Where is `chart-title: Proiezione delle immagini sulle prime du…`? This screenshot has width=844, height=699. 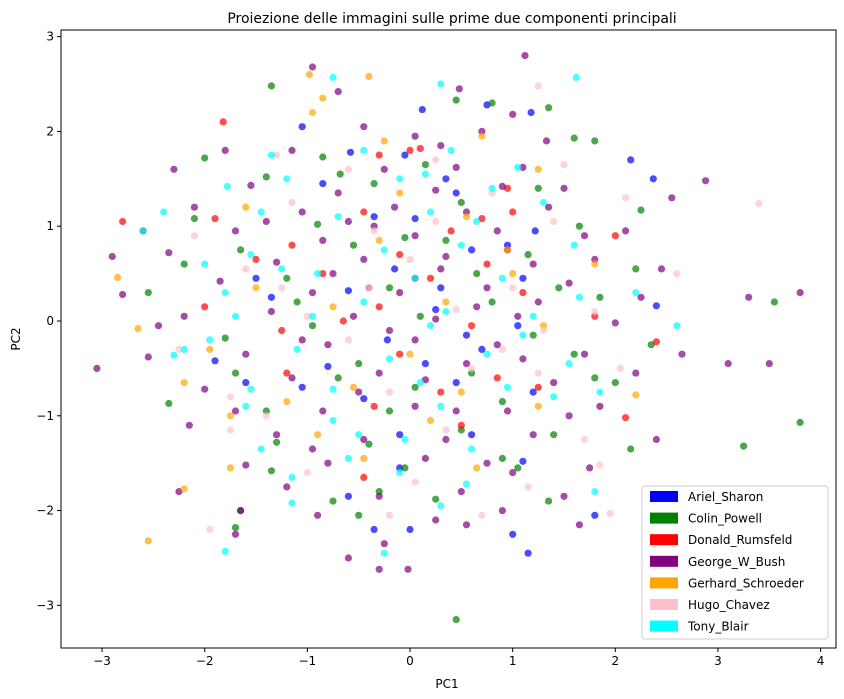
chart-title: Proiezione delle immagini sulle prime du… is located at coordinates (451, 19).